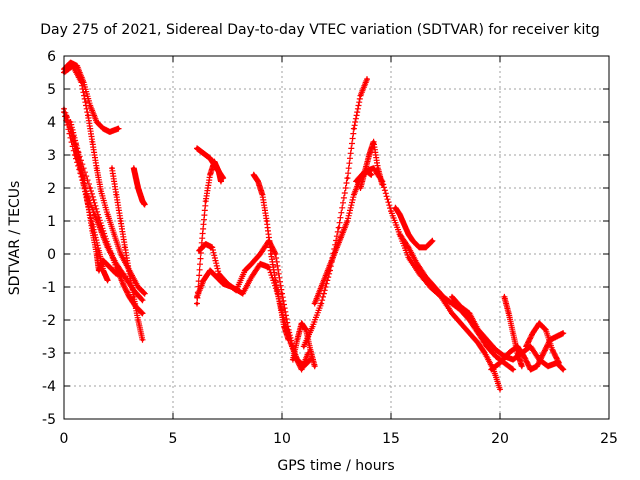  Describe the element at coordinates (282, 439) in the screenshot. I see `x-tick-label: 10` at that location.